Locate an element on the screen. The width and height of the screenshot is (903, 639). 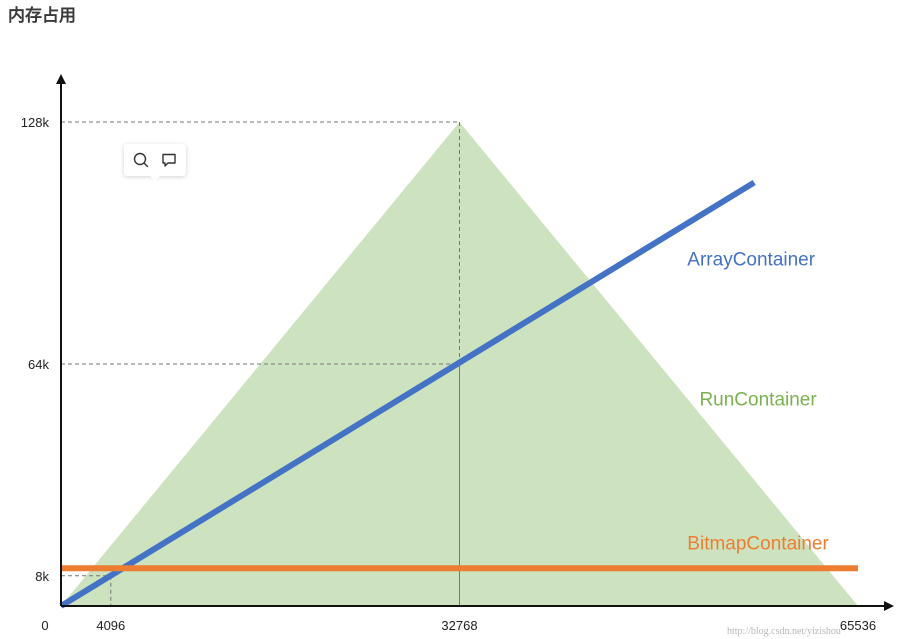
floating-toolbar is located at coordinates (155, 162).